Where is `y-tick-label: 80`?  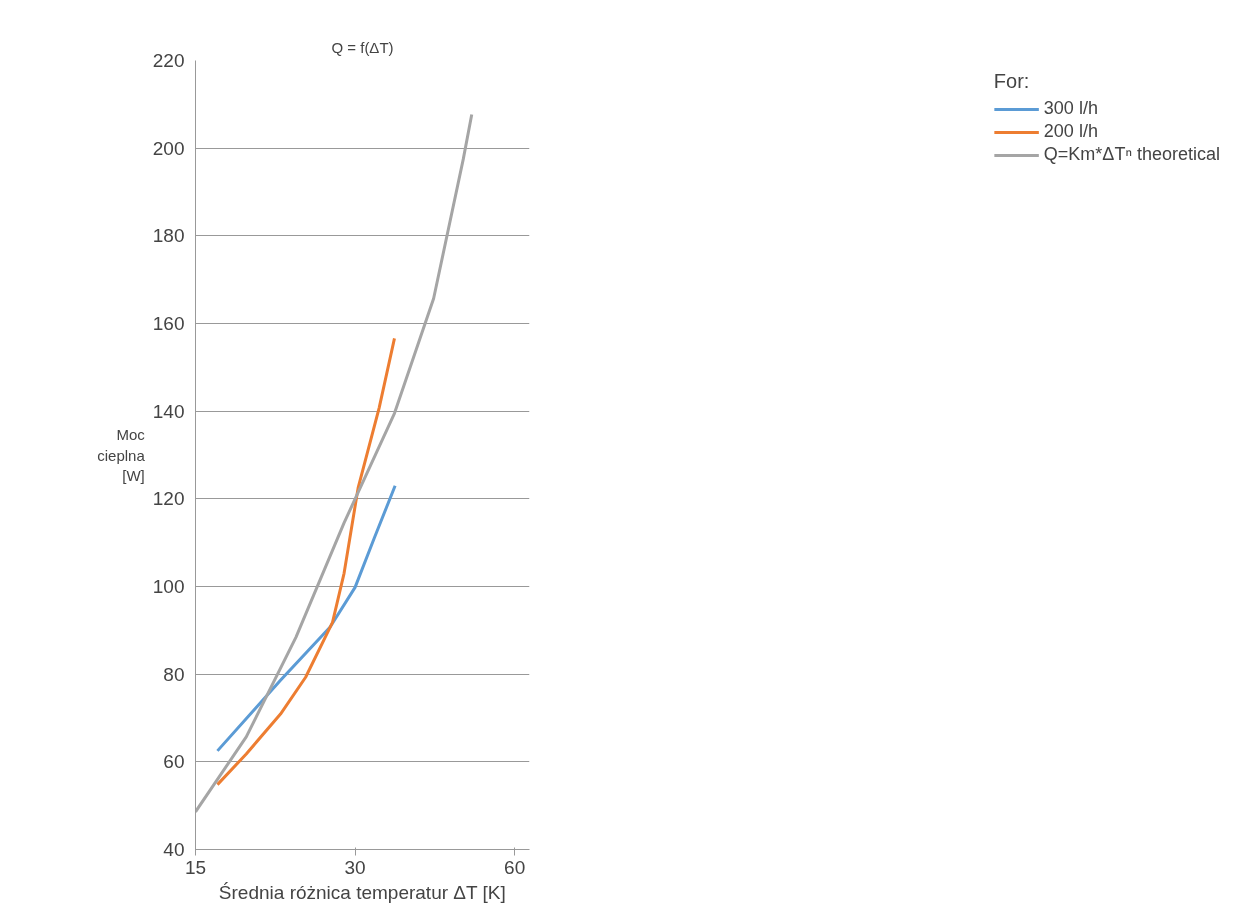
y-tick-label: 80 is located at coordinates (174, 674).